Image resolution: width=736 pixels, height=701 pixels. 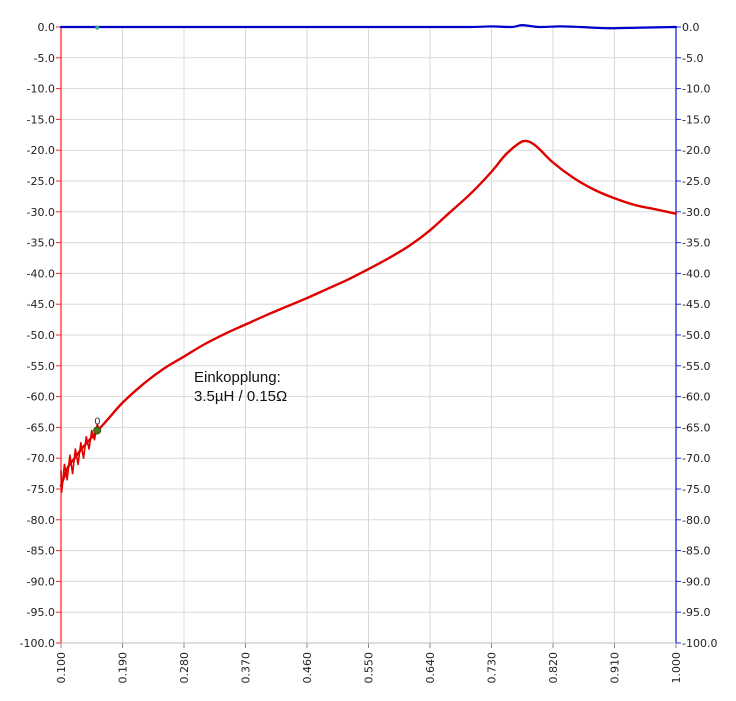 I want to click on marker-label: 0, so click(x=97, y=421).